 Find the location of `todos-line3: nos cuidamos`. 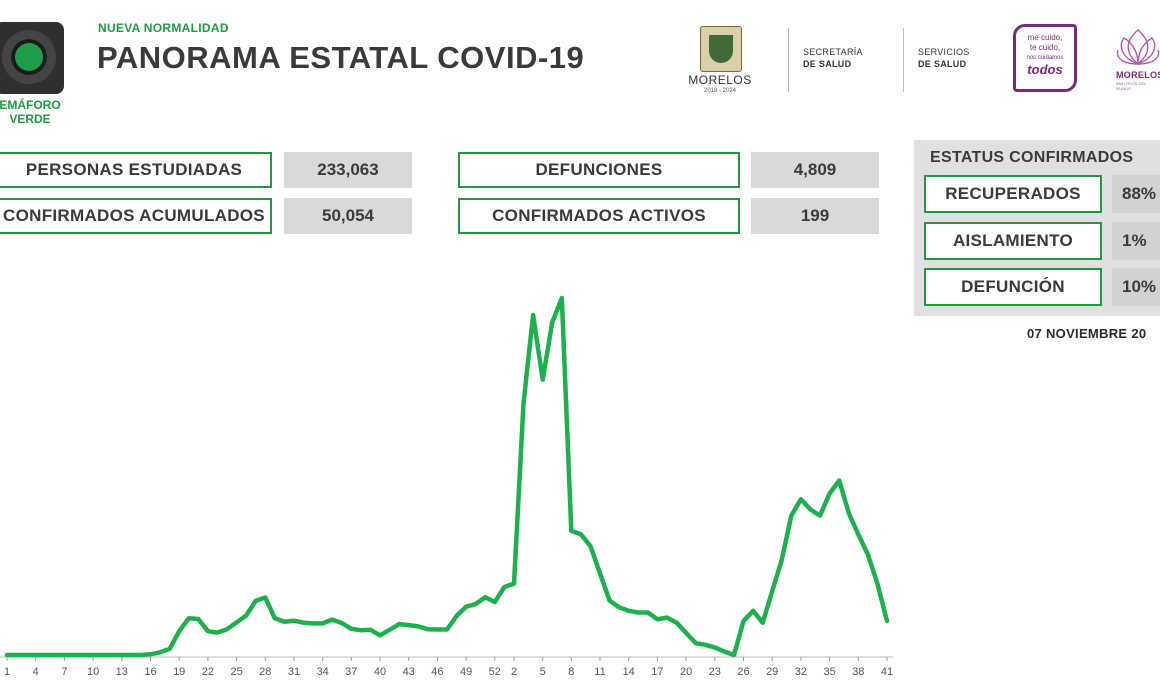

todos-line3: nos cuidamos is located at coordinates (1045, 58).